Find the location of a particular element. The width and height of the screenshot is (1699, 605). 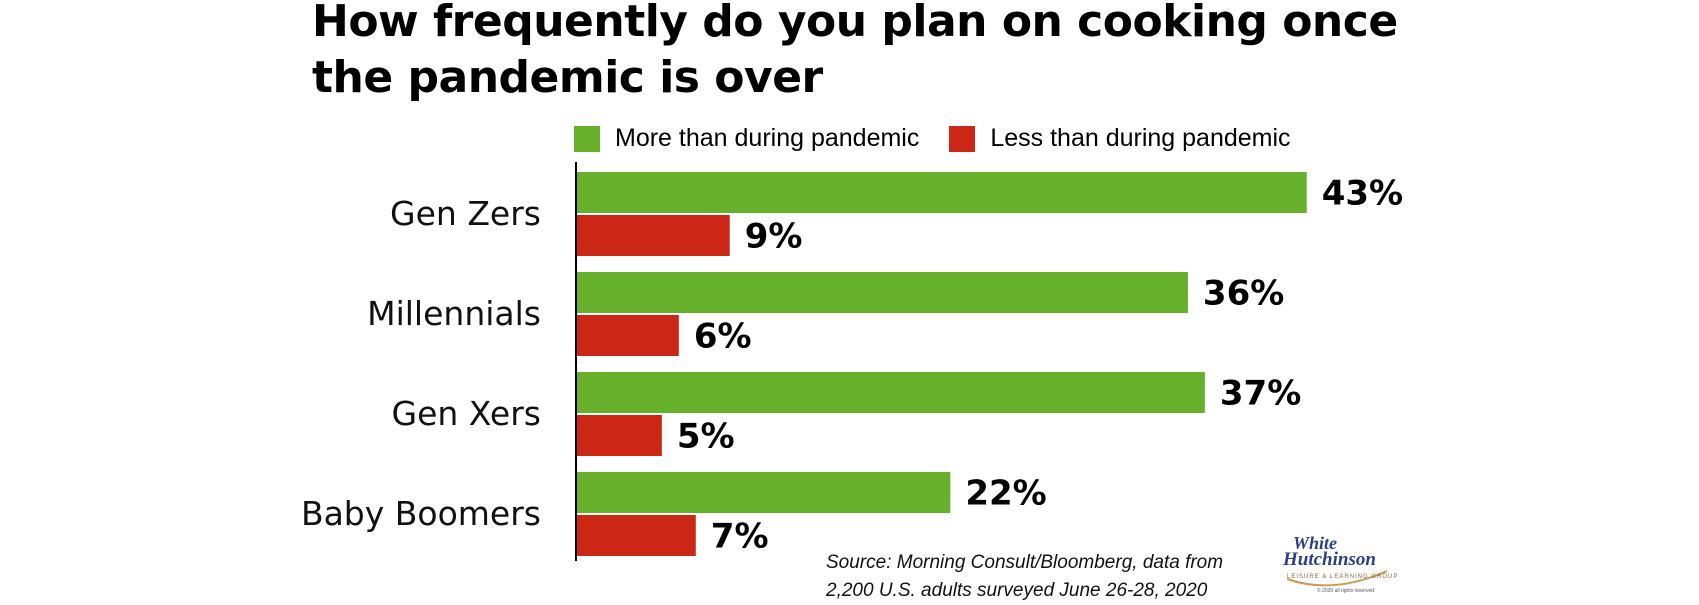

legend-swatch-less is located at coordinates (962, 138).